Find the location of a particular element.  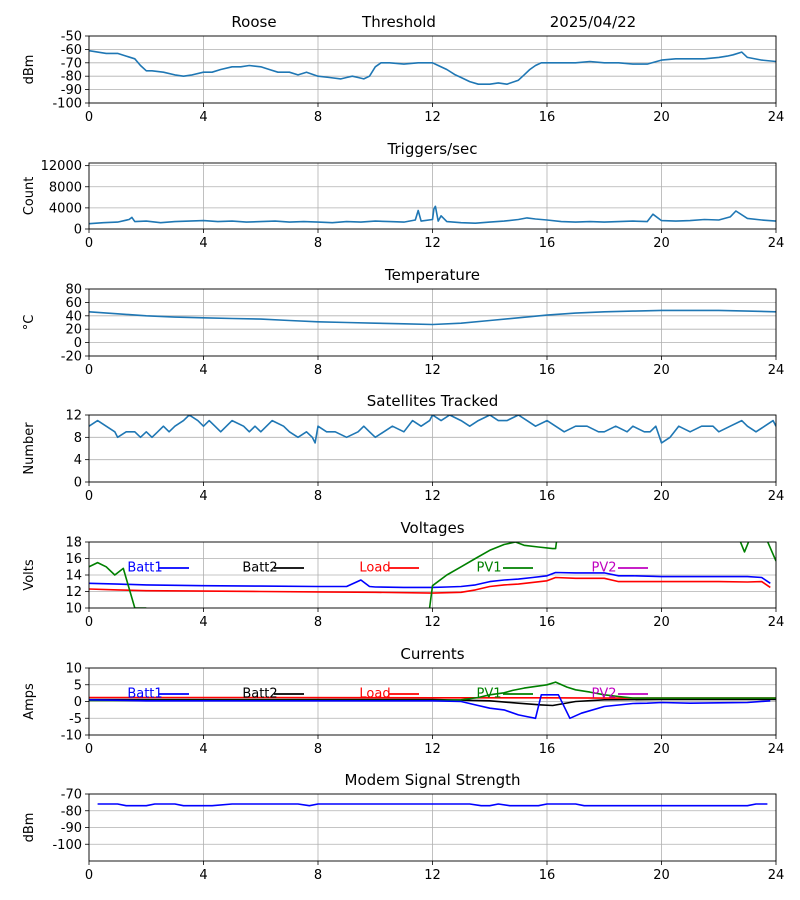

y-tick-label: 20 is located at coordinates (73, 330).